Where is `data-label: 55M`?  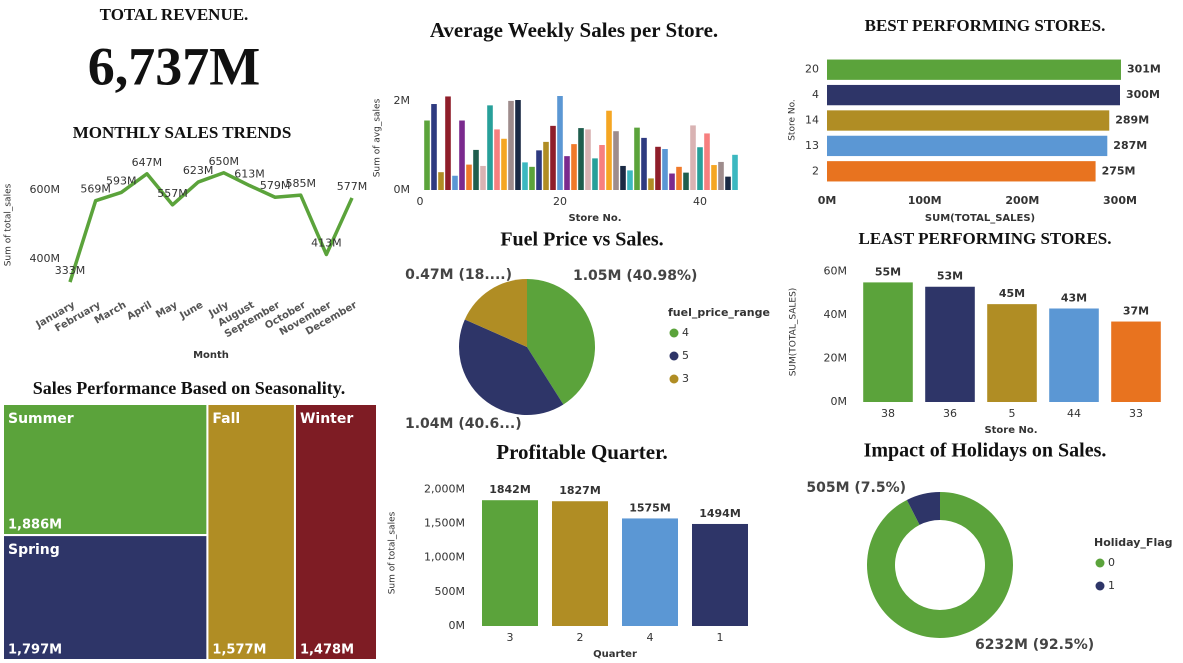
data-label: 55M is located at coordinates (888, 271).